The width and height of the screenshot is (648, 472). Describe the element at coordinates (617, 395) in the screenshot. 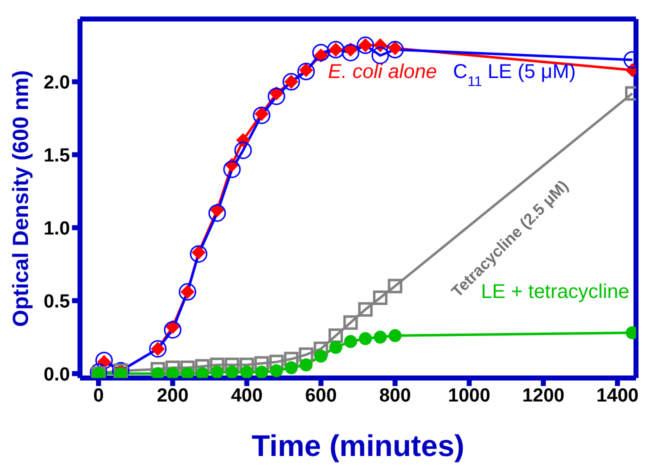

I see `x-tick-label: 1400` at that location.